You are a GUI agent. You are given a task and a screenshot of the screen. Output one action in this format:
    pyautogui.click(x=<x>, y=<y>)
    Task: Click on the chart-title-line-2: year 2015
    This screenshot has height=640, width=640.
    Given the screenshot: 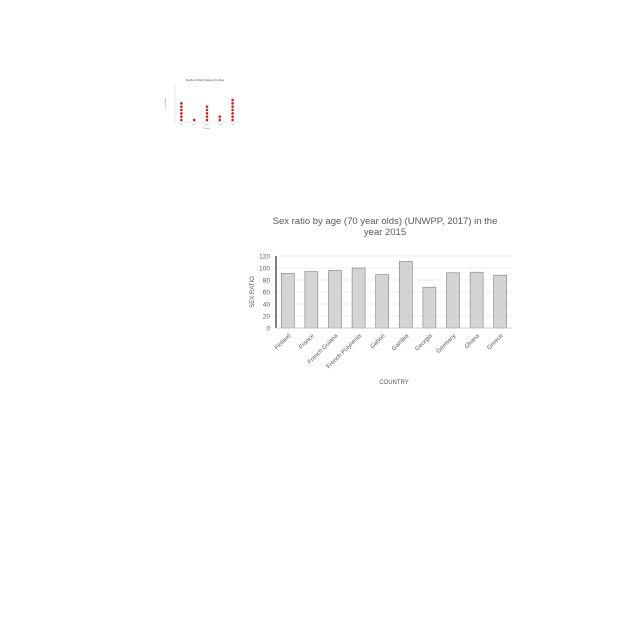 What is the action you would take?
    pyautogui.click(x=385, y=232)
    